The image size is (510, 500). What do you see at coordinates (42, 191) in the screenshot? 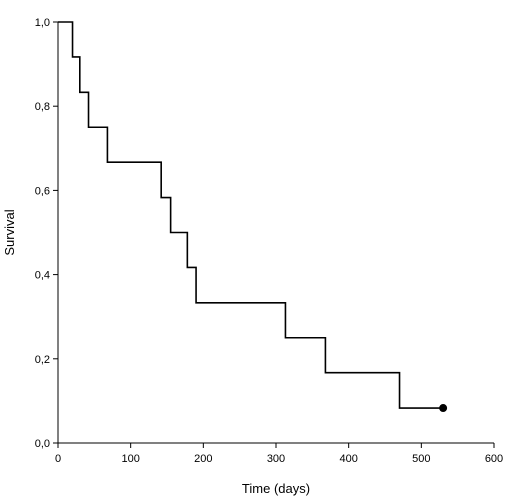
I see `y-tick-label: 0,6` at bounding box center [42, 191].